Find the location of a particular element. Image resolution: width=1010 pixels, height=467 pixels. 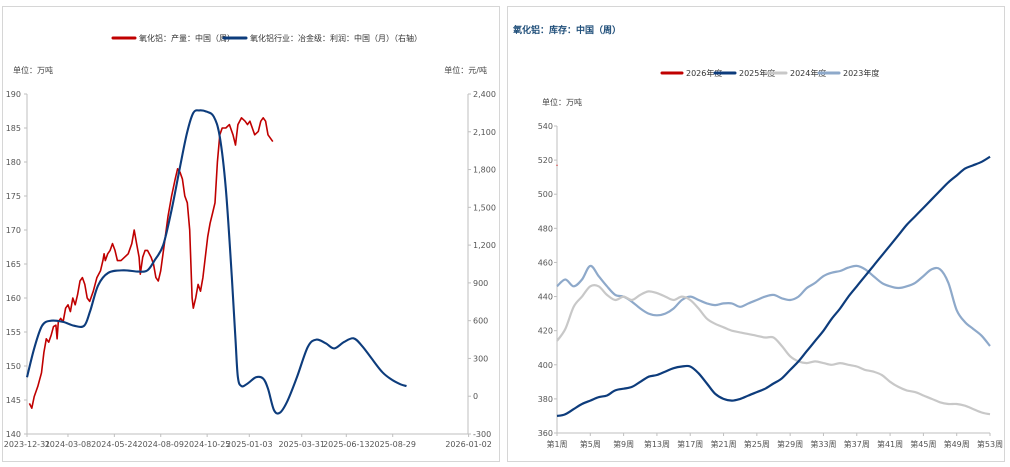

left-y-tick-label: 145 is located at coordinates (13, 400).